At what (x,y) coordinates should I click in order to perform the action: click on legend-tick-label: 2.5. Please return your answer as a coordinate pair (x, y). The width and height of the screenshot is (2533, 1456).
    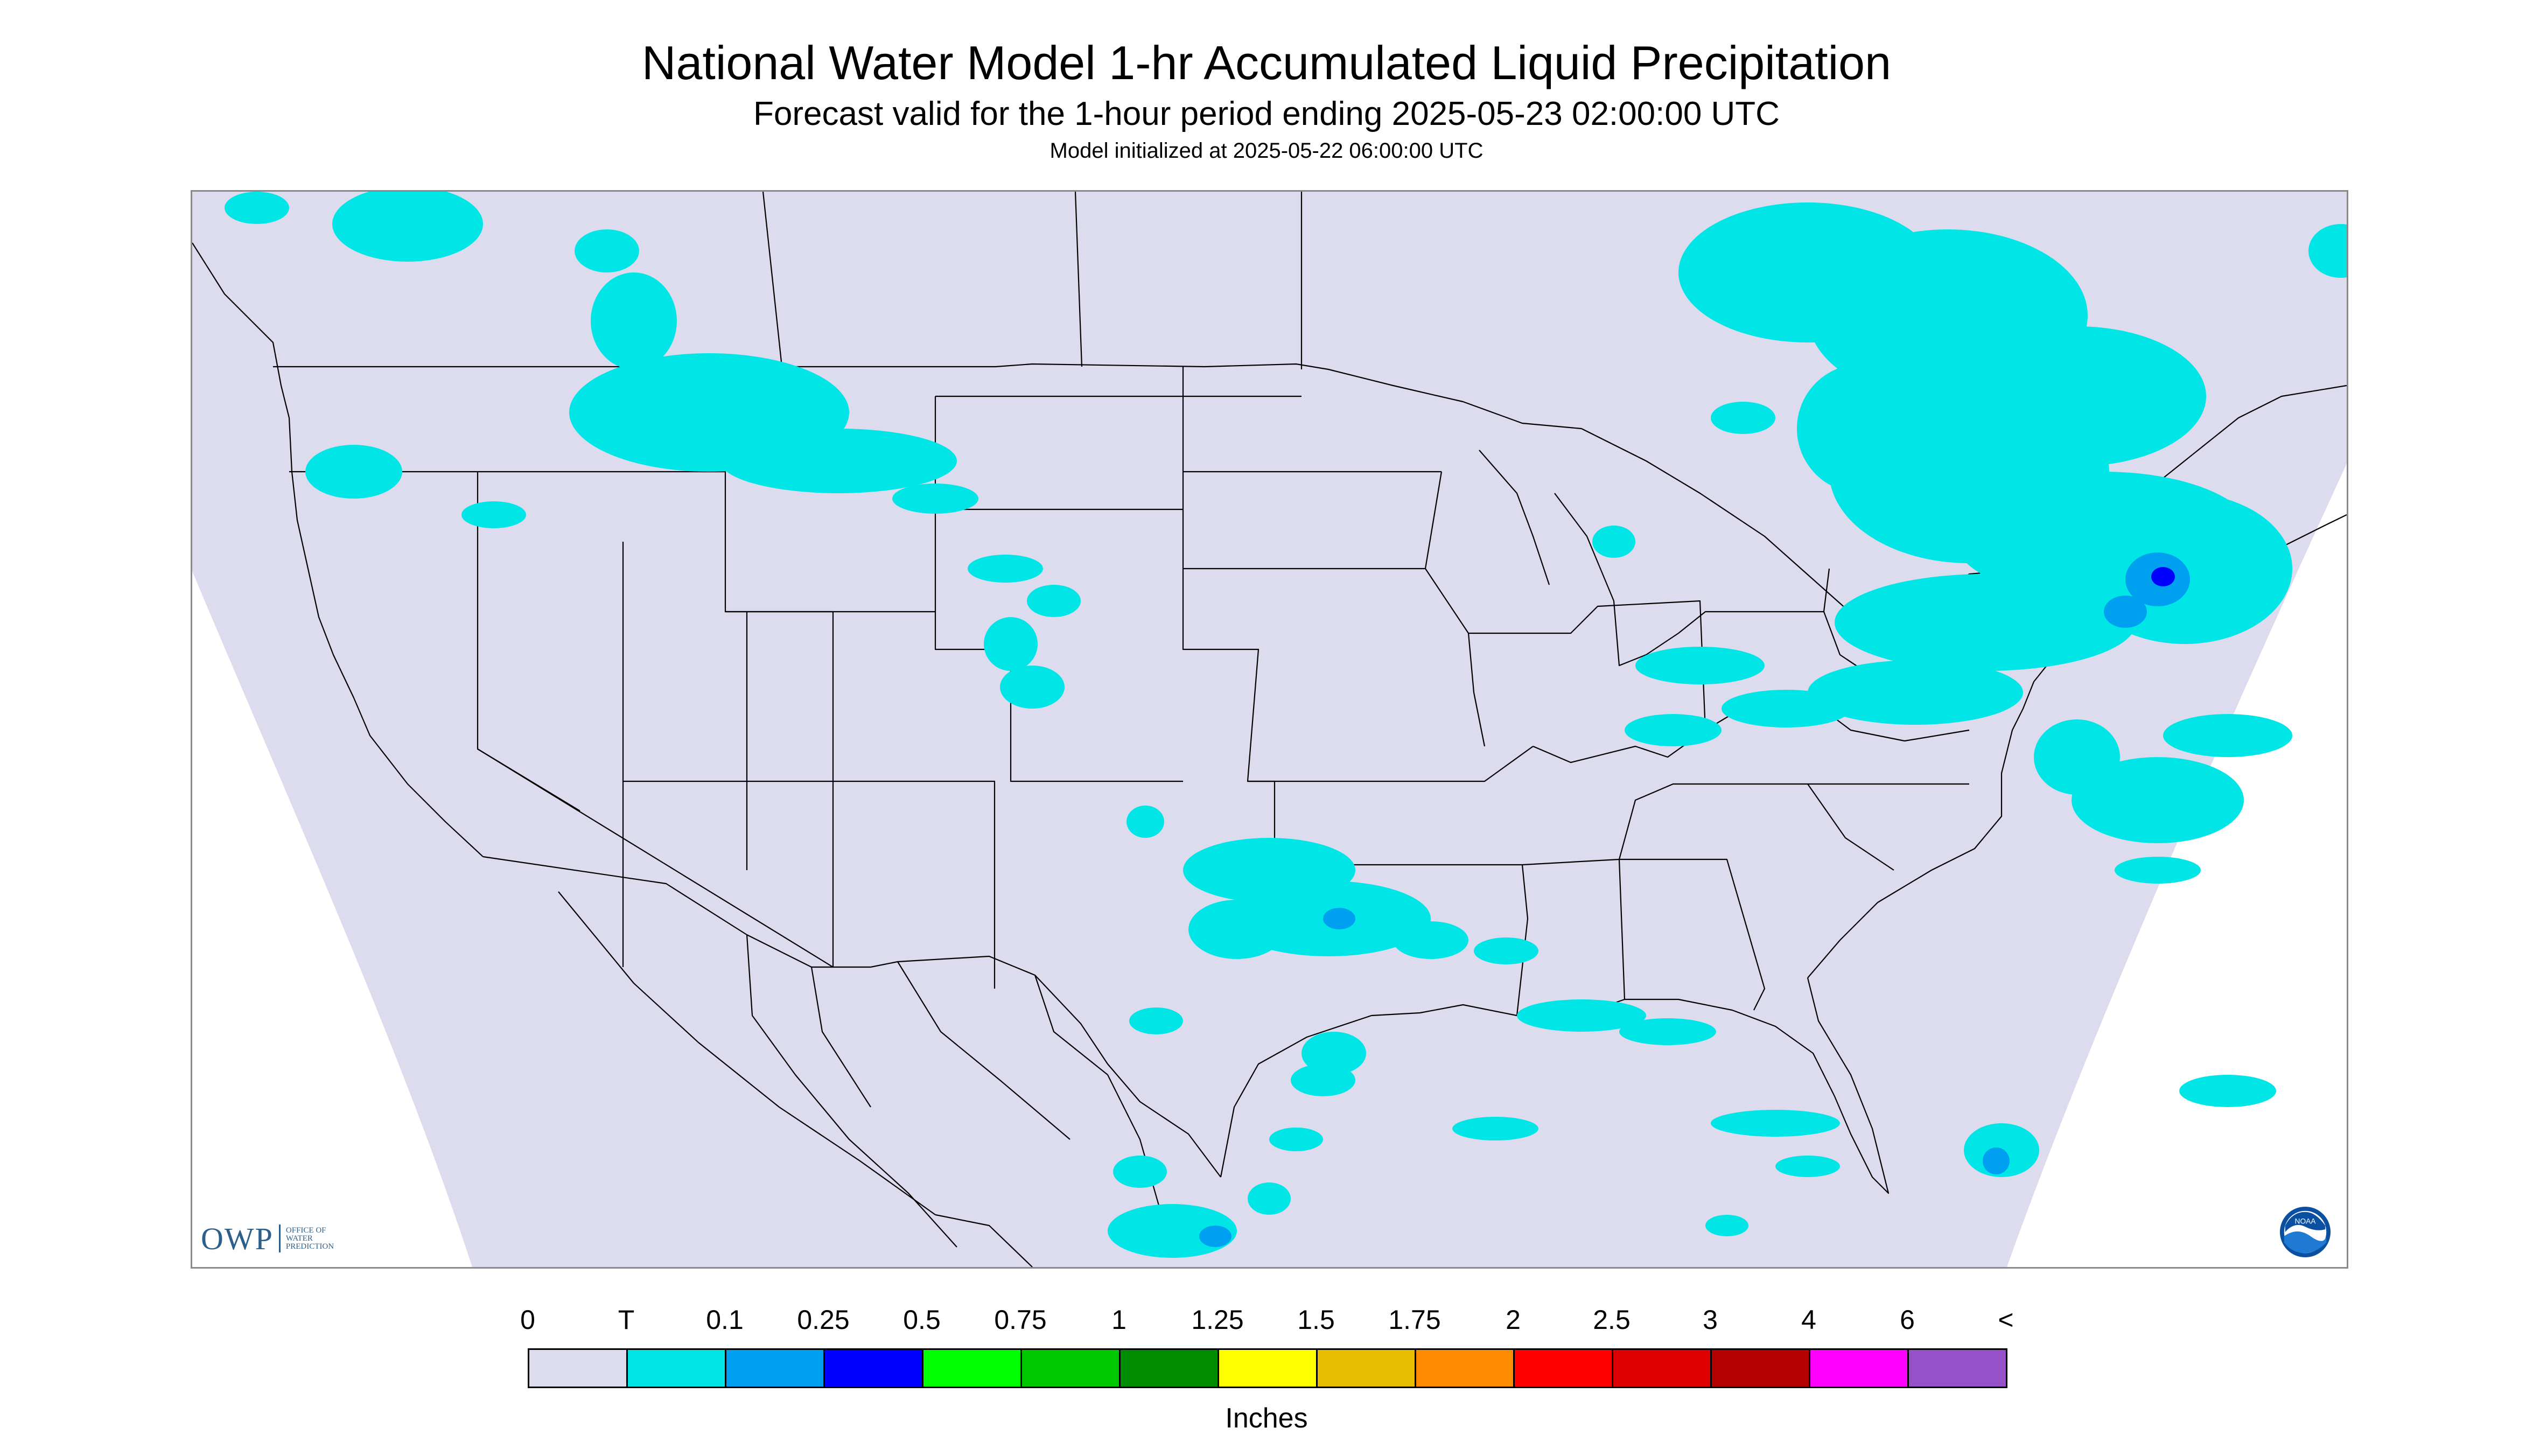
    Looking at the image, I should click on (1612, 1320).